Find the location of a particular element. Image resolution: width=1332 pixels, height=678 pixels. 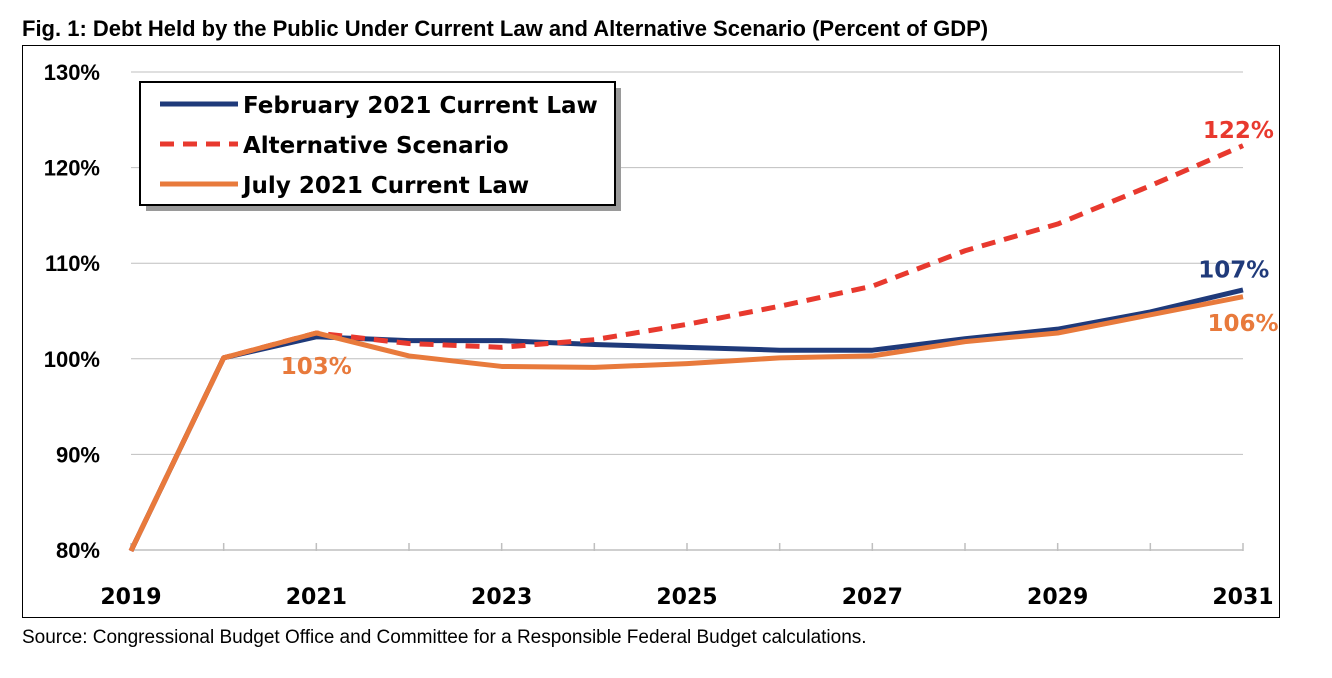

data-label: 122% is located at coordinates (1238, 131).